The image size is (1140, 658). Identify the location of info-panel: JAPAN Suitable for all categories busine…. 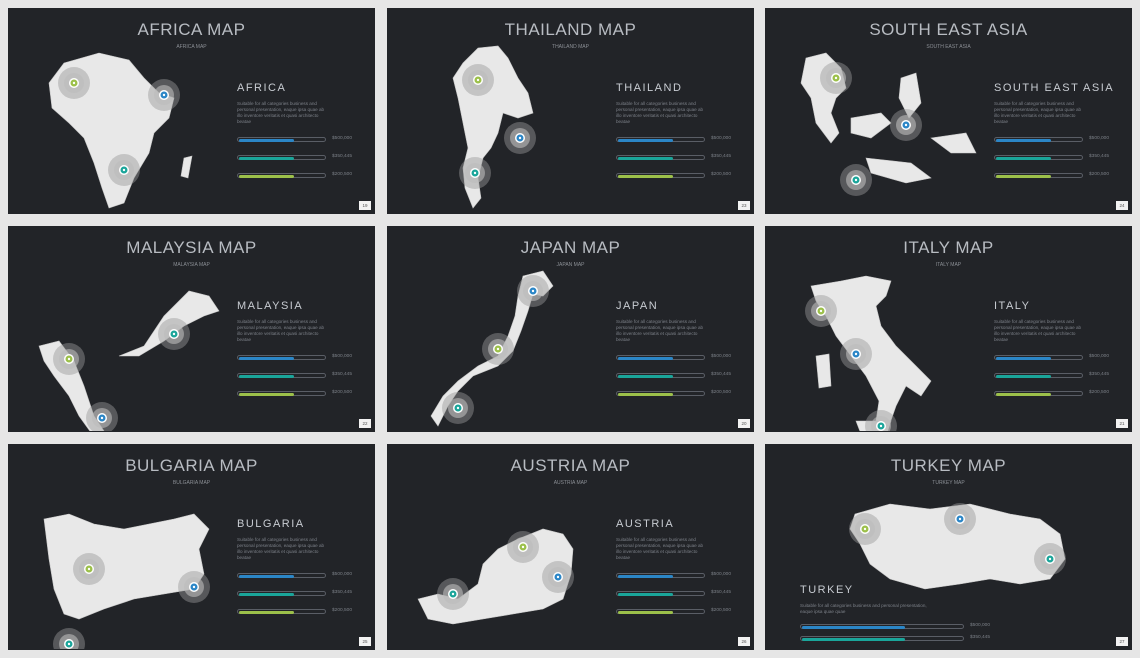
(681, 353).